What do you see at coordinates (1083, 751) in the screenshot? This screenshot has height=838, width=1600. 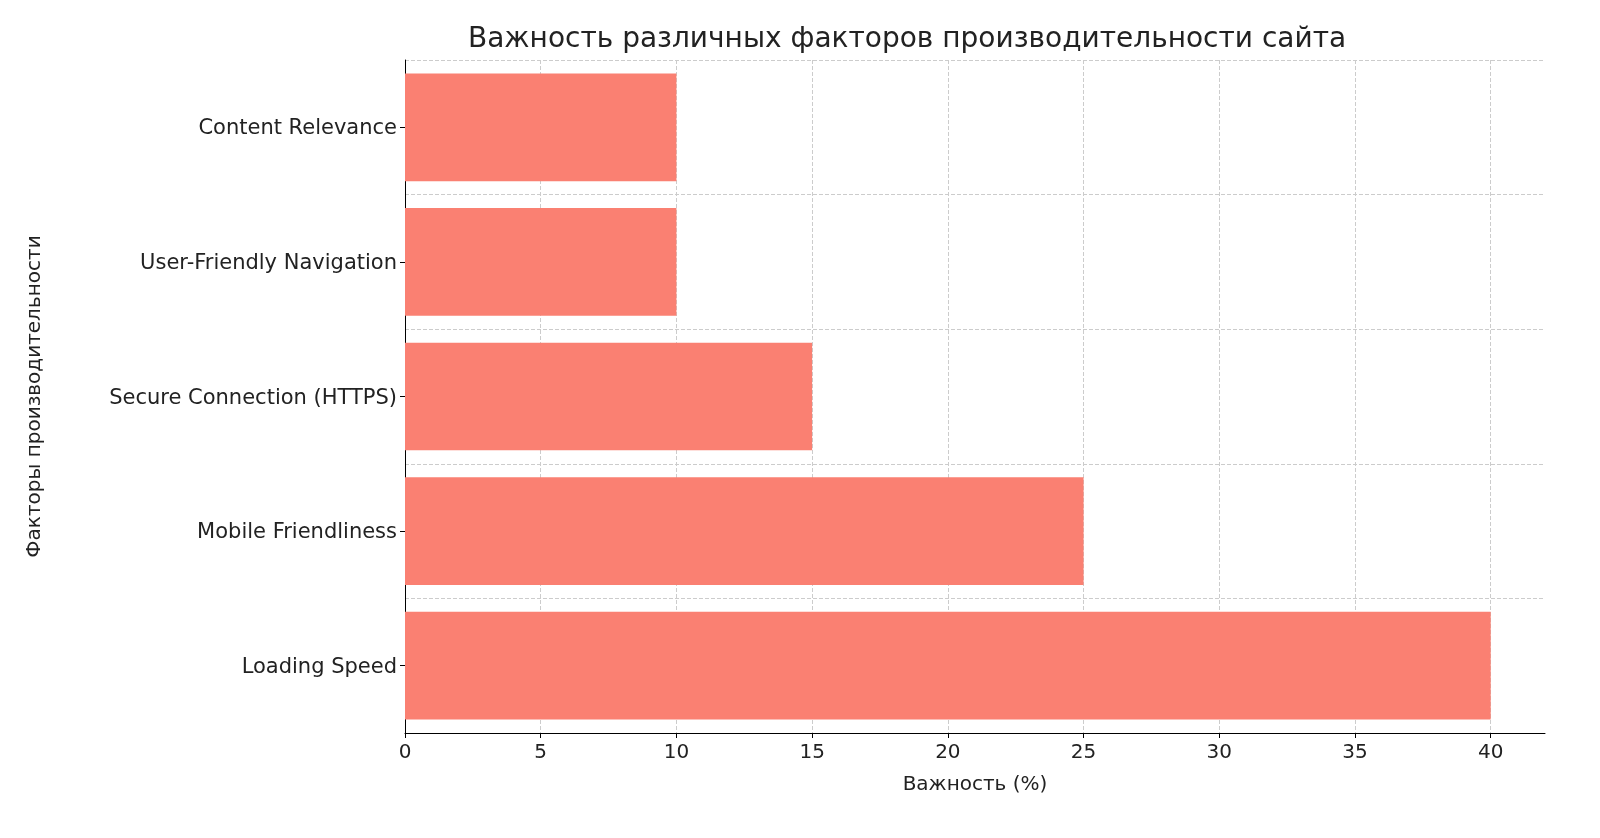 I see `x-tick-label: 25` at bounding box center [1083, 751].